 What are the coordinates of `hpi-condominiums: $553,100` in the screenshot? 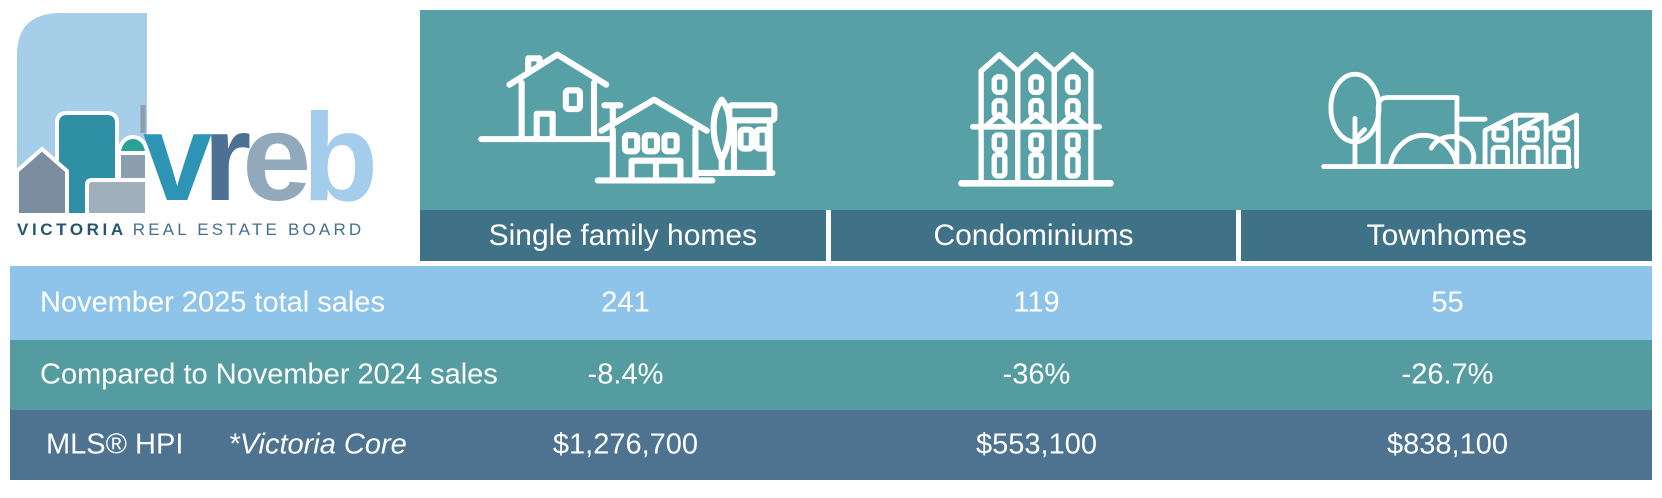 It's located at (1036, 444).